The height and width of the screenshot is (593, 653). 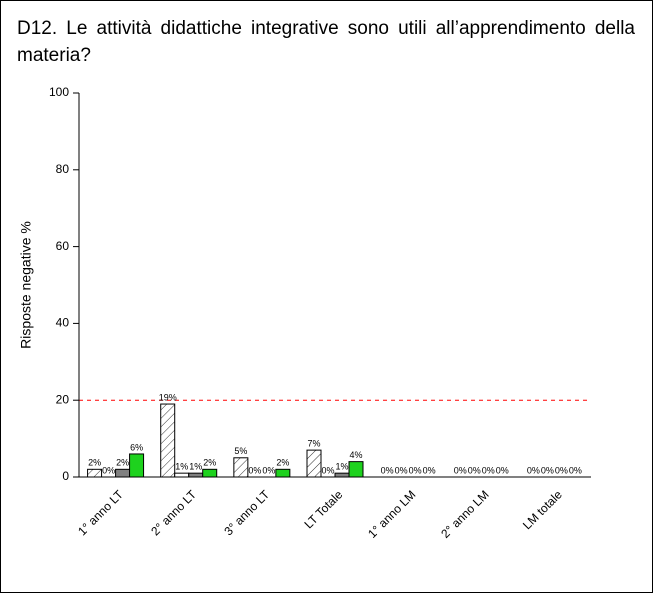 I want to click on value-label: 6%, so click(x=136, y=447).